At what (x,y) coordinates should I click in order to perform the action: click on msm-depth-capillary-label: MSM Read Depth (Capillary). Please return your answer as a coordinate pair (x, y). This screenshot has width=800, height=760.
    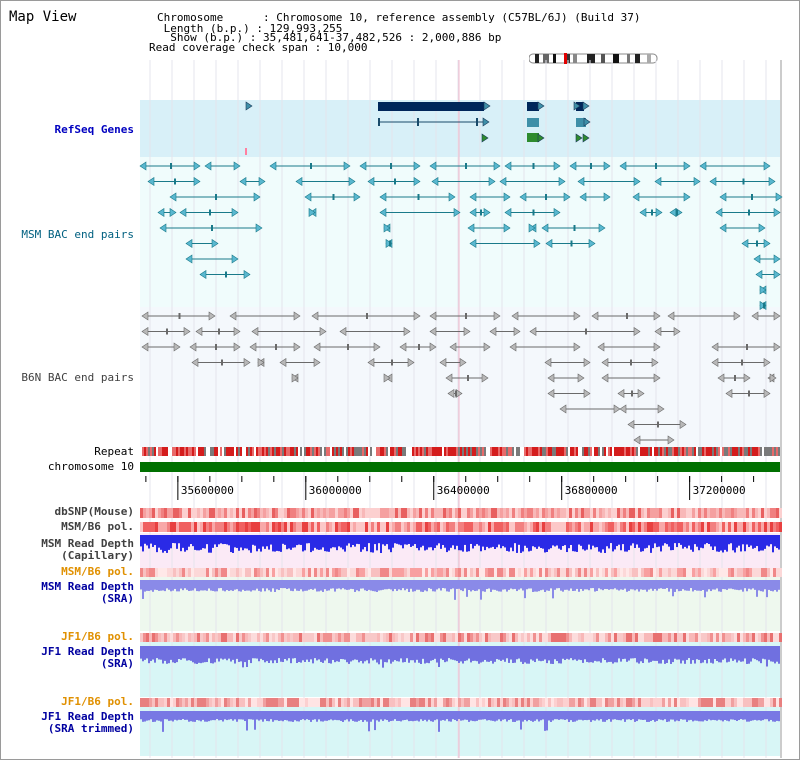
    Looking at the image, I should click on (87, 549).